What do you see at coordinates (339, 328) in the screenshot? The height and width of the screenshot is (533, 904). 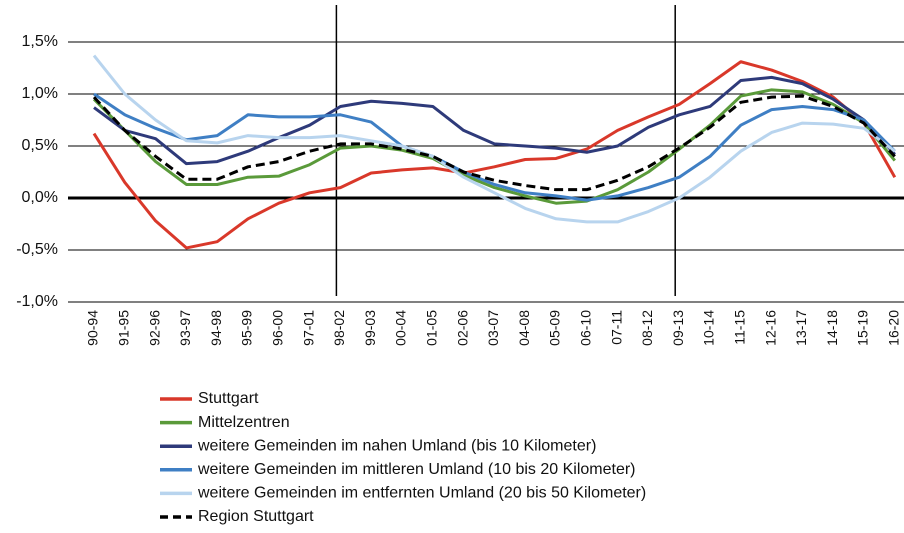 I see `x-tick-label: 98-02` at bounding box center [339, 328].